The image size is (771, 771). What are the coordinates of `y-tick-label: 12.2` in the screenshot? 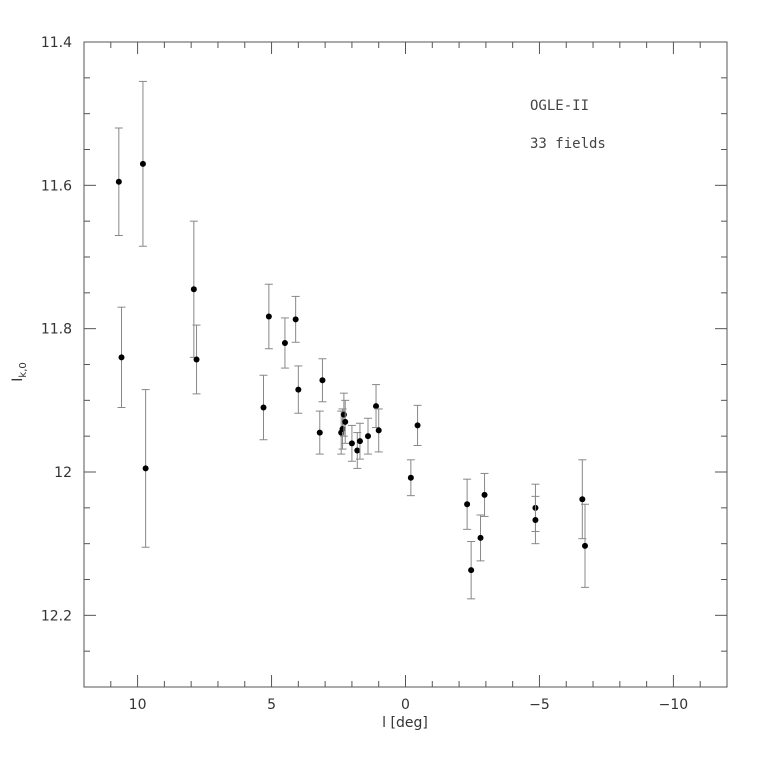 It's located at (56, 616).